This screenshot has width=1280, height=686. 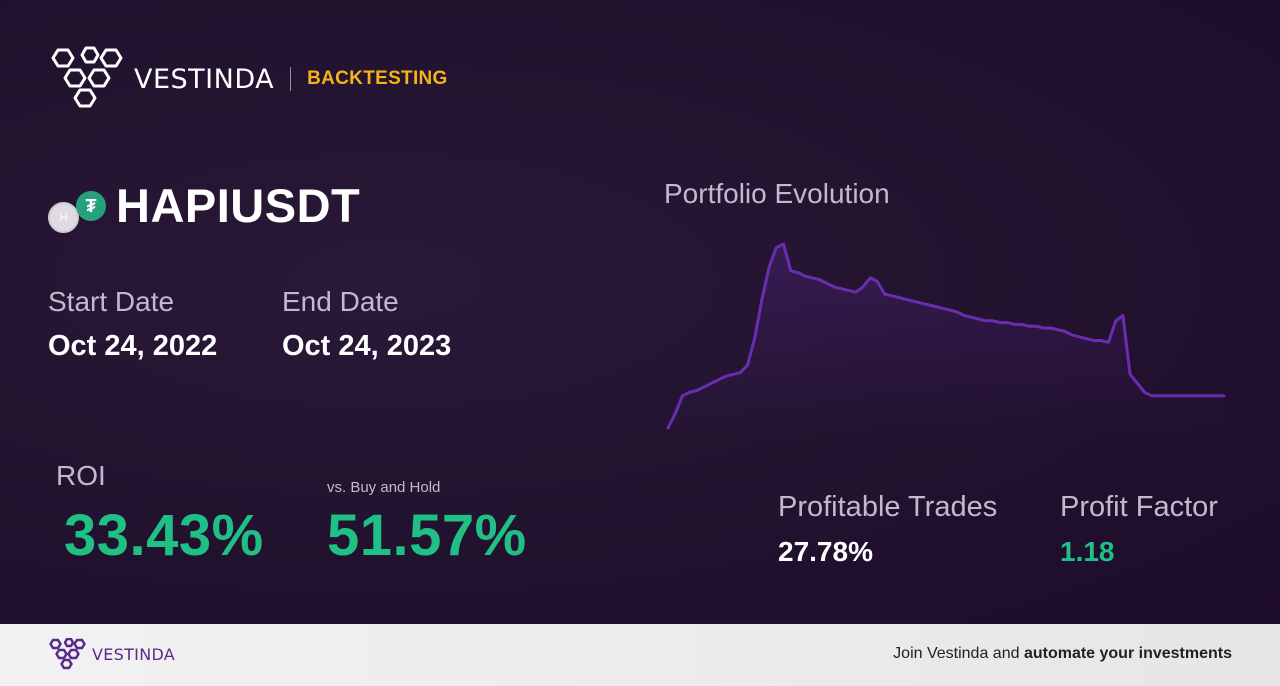 I want to click on end-date-value: Oct 24, 2023, so click(x=367, y=346).